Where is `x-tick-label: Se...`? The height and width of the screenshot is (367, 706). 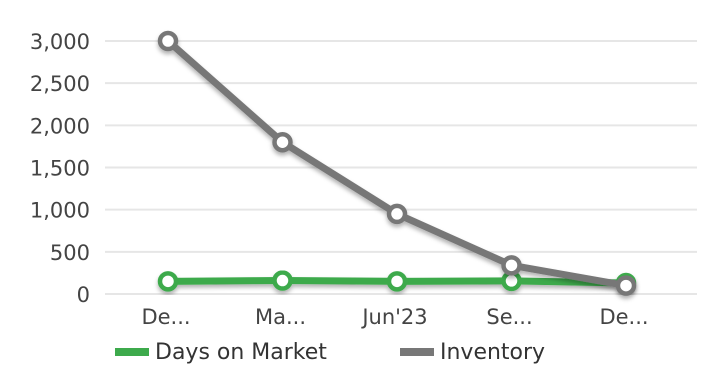 x-tick-label: Se... is located at coordinates (509, 317).